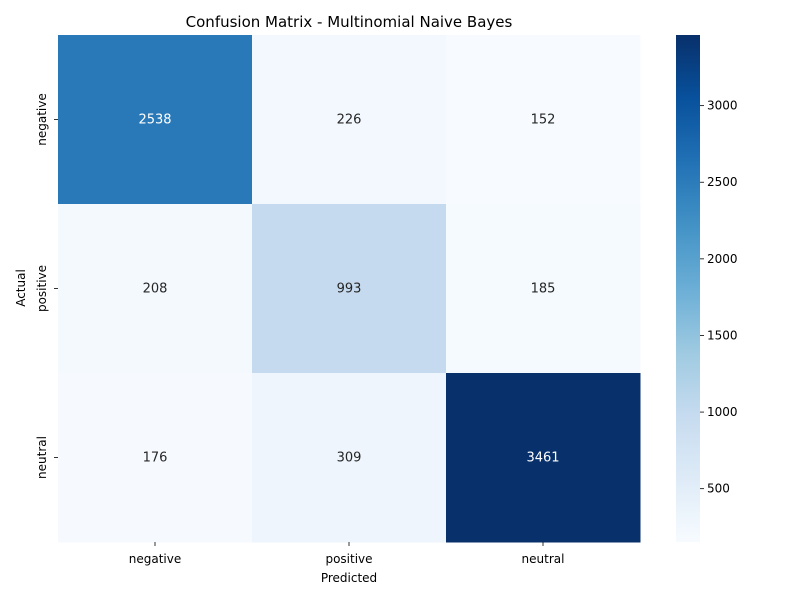 This screenshot has width=800, height=604. What do you see at coordinates (543, 559) in the screenshot?
I see `x-tick-label-2: neutral` at bounding box center [543, 559].